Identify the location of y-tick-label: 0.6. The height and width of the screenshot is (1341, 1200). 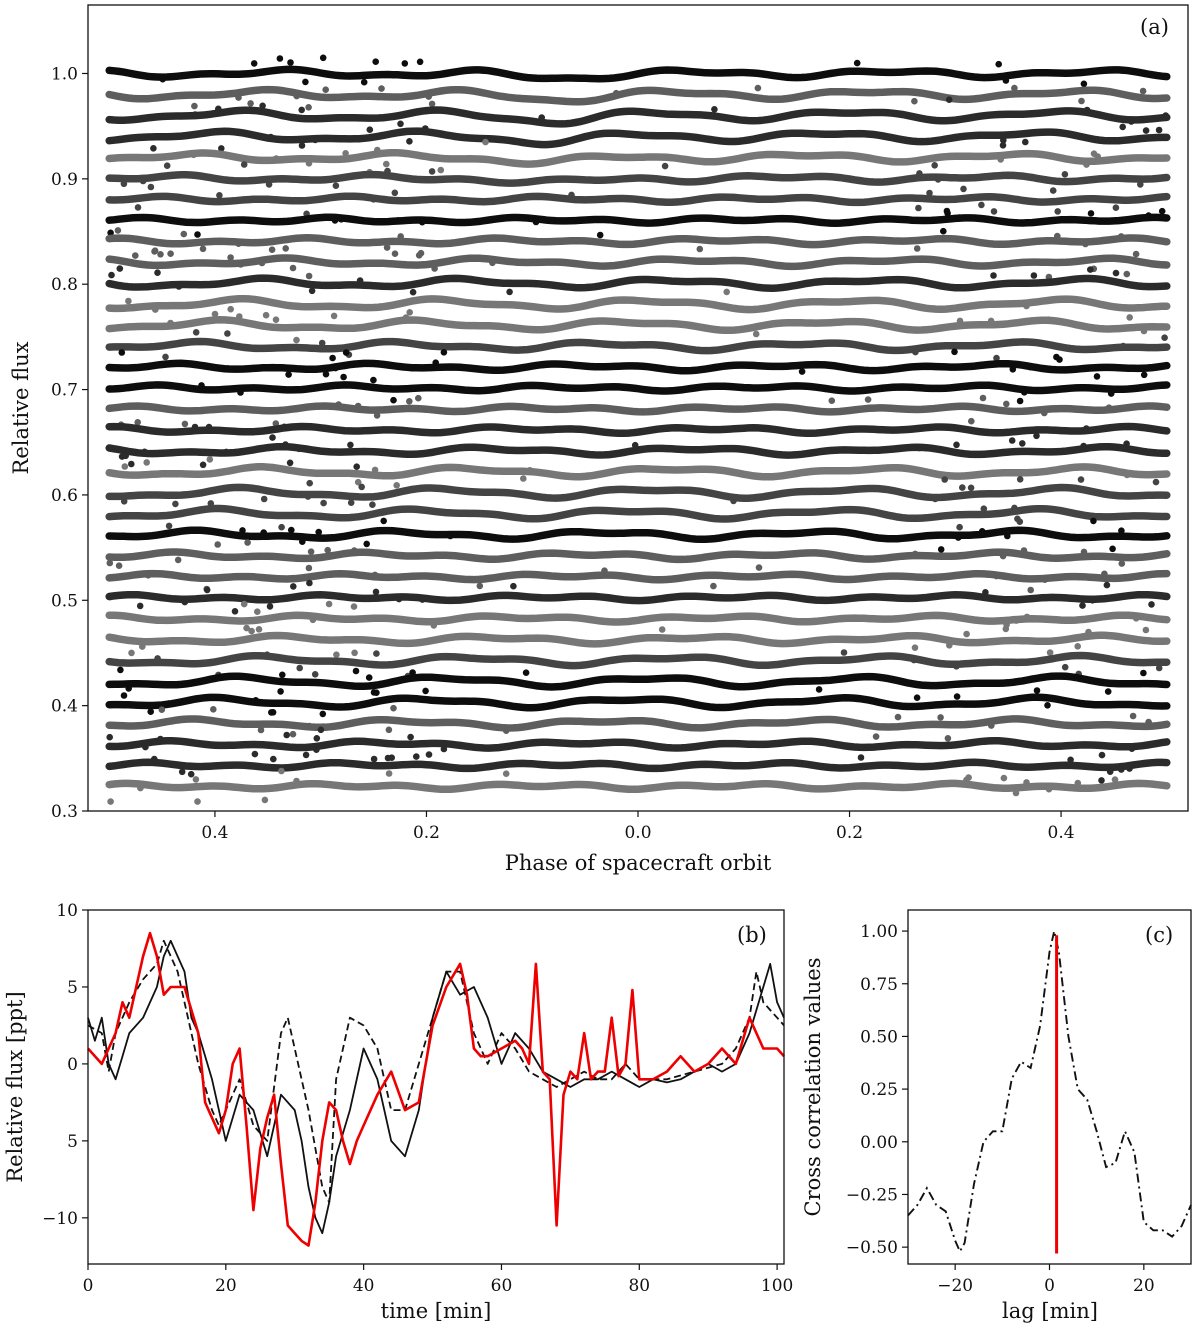
(64, 496).